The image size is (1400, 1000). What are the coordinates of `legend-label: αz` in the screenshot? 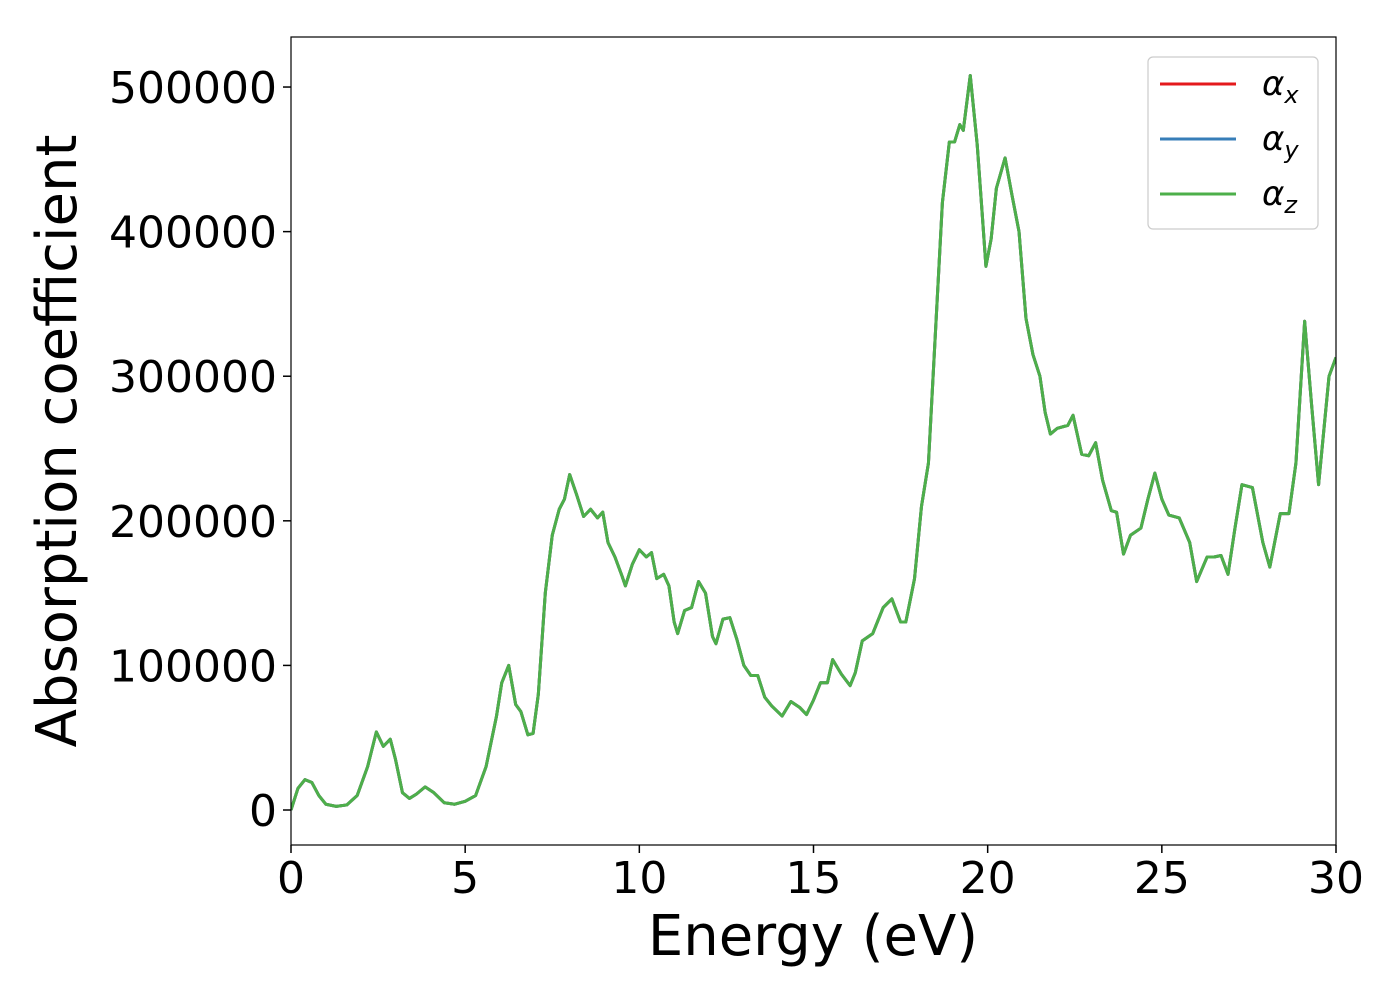 It's located at (1280, 196).